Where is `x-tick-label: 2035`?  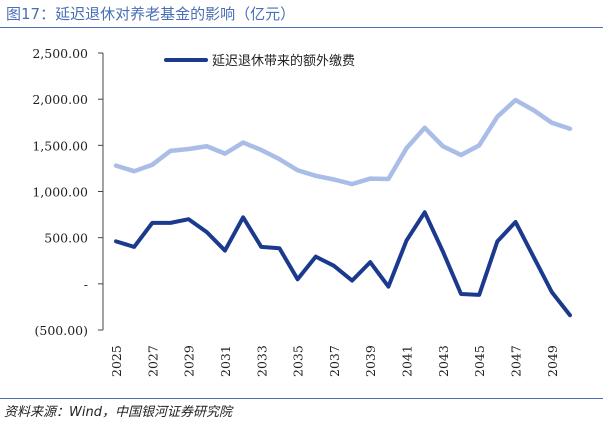 x-tick-label: 2035 is located at coordinates (298, 361).